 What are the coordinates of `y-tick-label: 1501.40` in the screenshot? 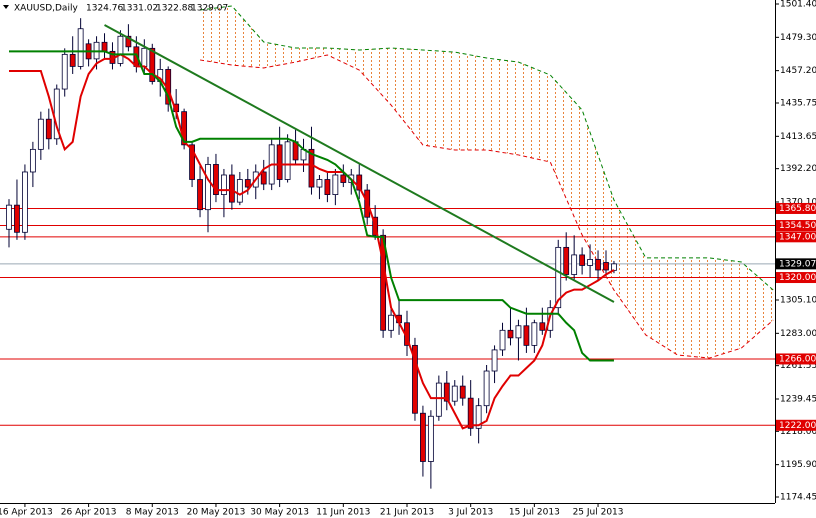 It's located at (798, 5).